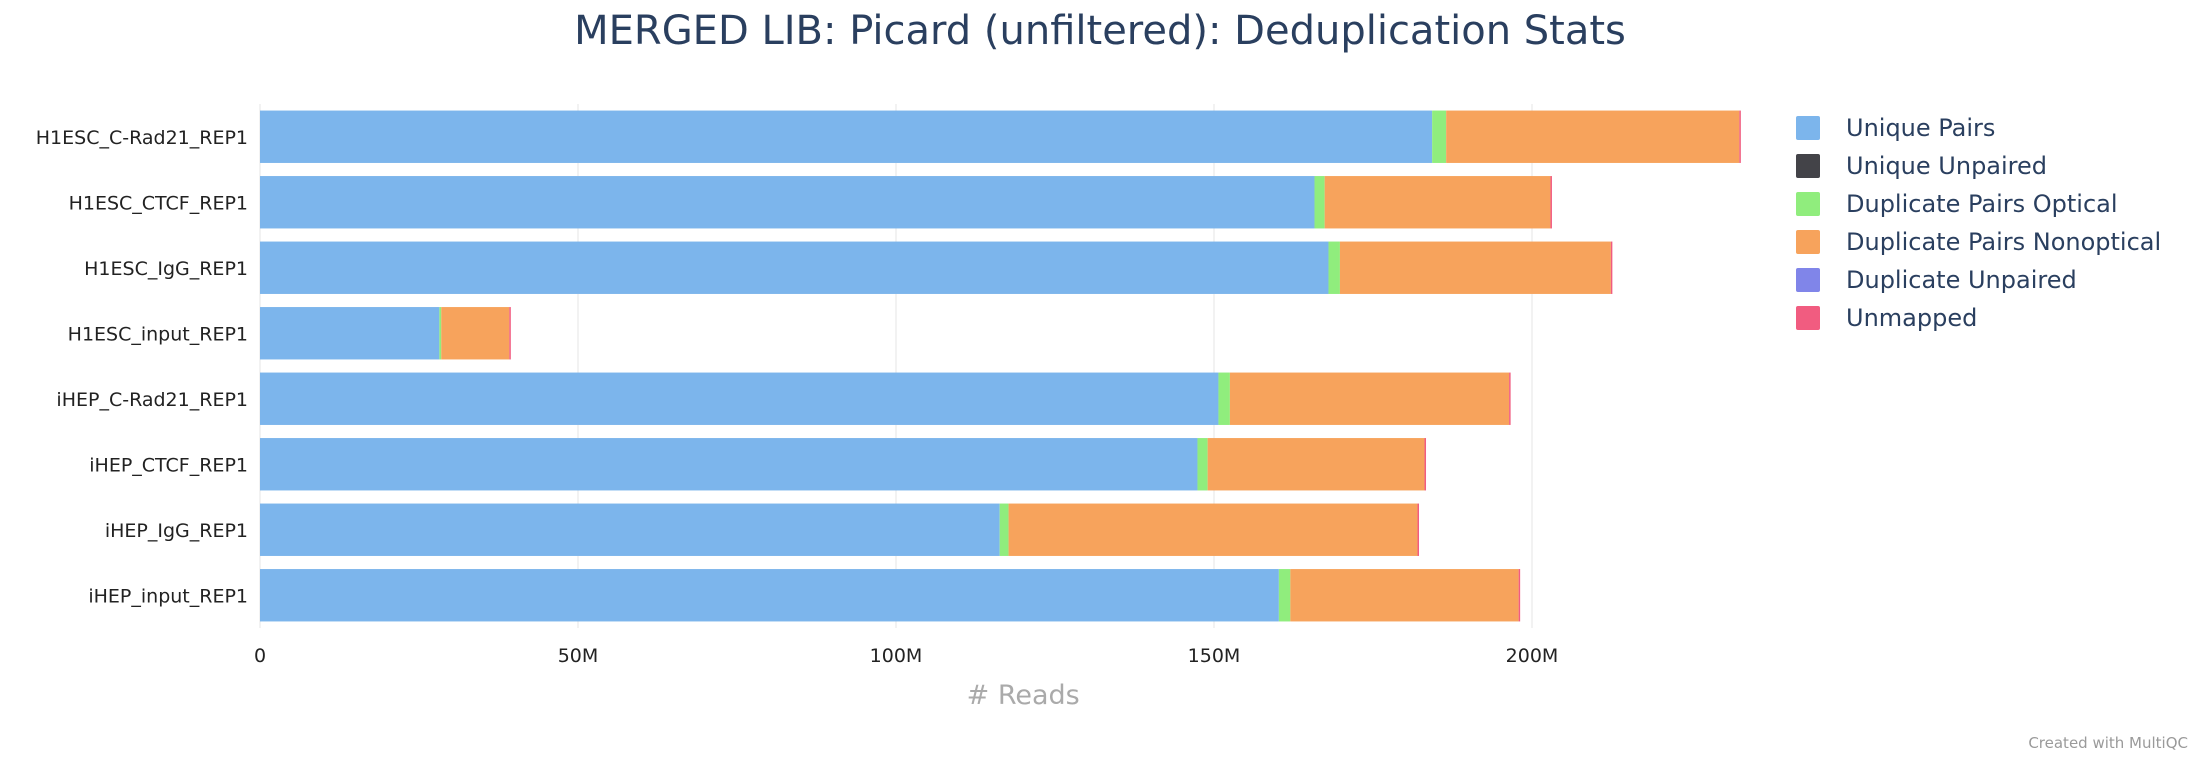 This screenshot has width=2200, height=760. What do you see at coordinates (168, 465) in the screenshot?
I see `y-category-label: iHEP_CTCF_REP1` at bounding box center [168, 465].